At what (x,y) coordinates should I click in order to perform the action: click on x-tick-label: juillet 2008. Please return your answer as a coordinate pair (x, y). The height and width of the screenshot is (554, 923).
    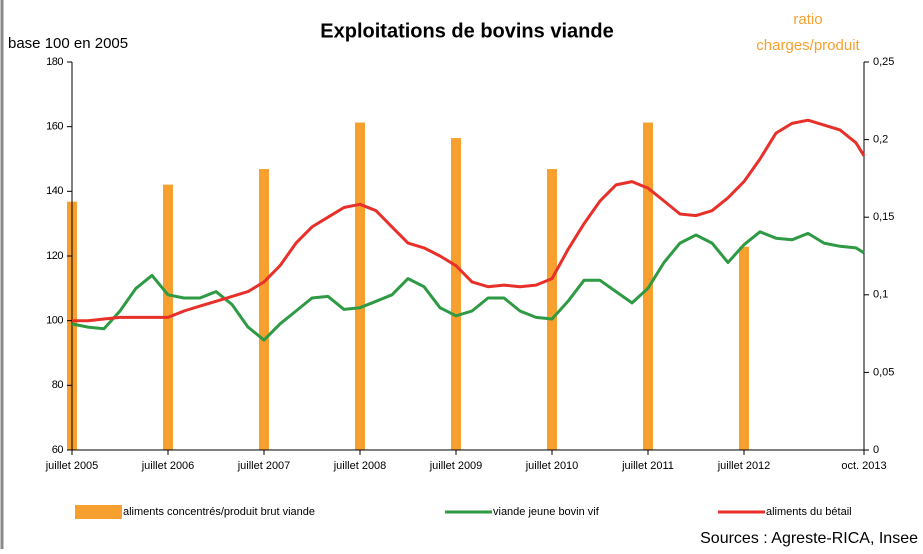
    Looking at the image, I should click on (360, 466).